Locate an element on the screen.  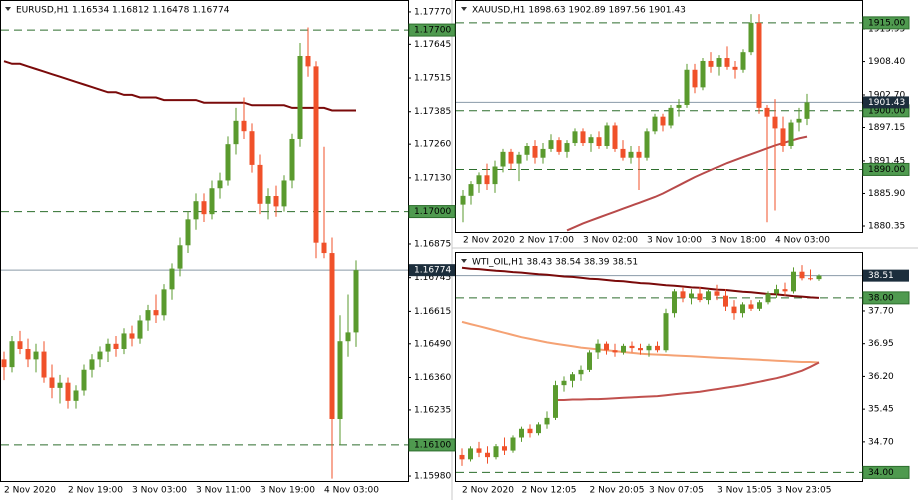
level-label: 34.00 is located at coordinates (881, 473).